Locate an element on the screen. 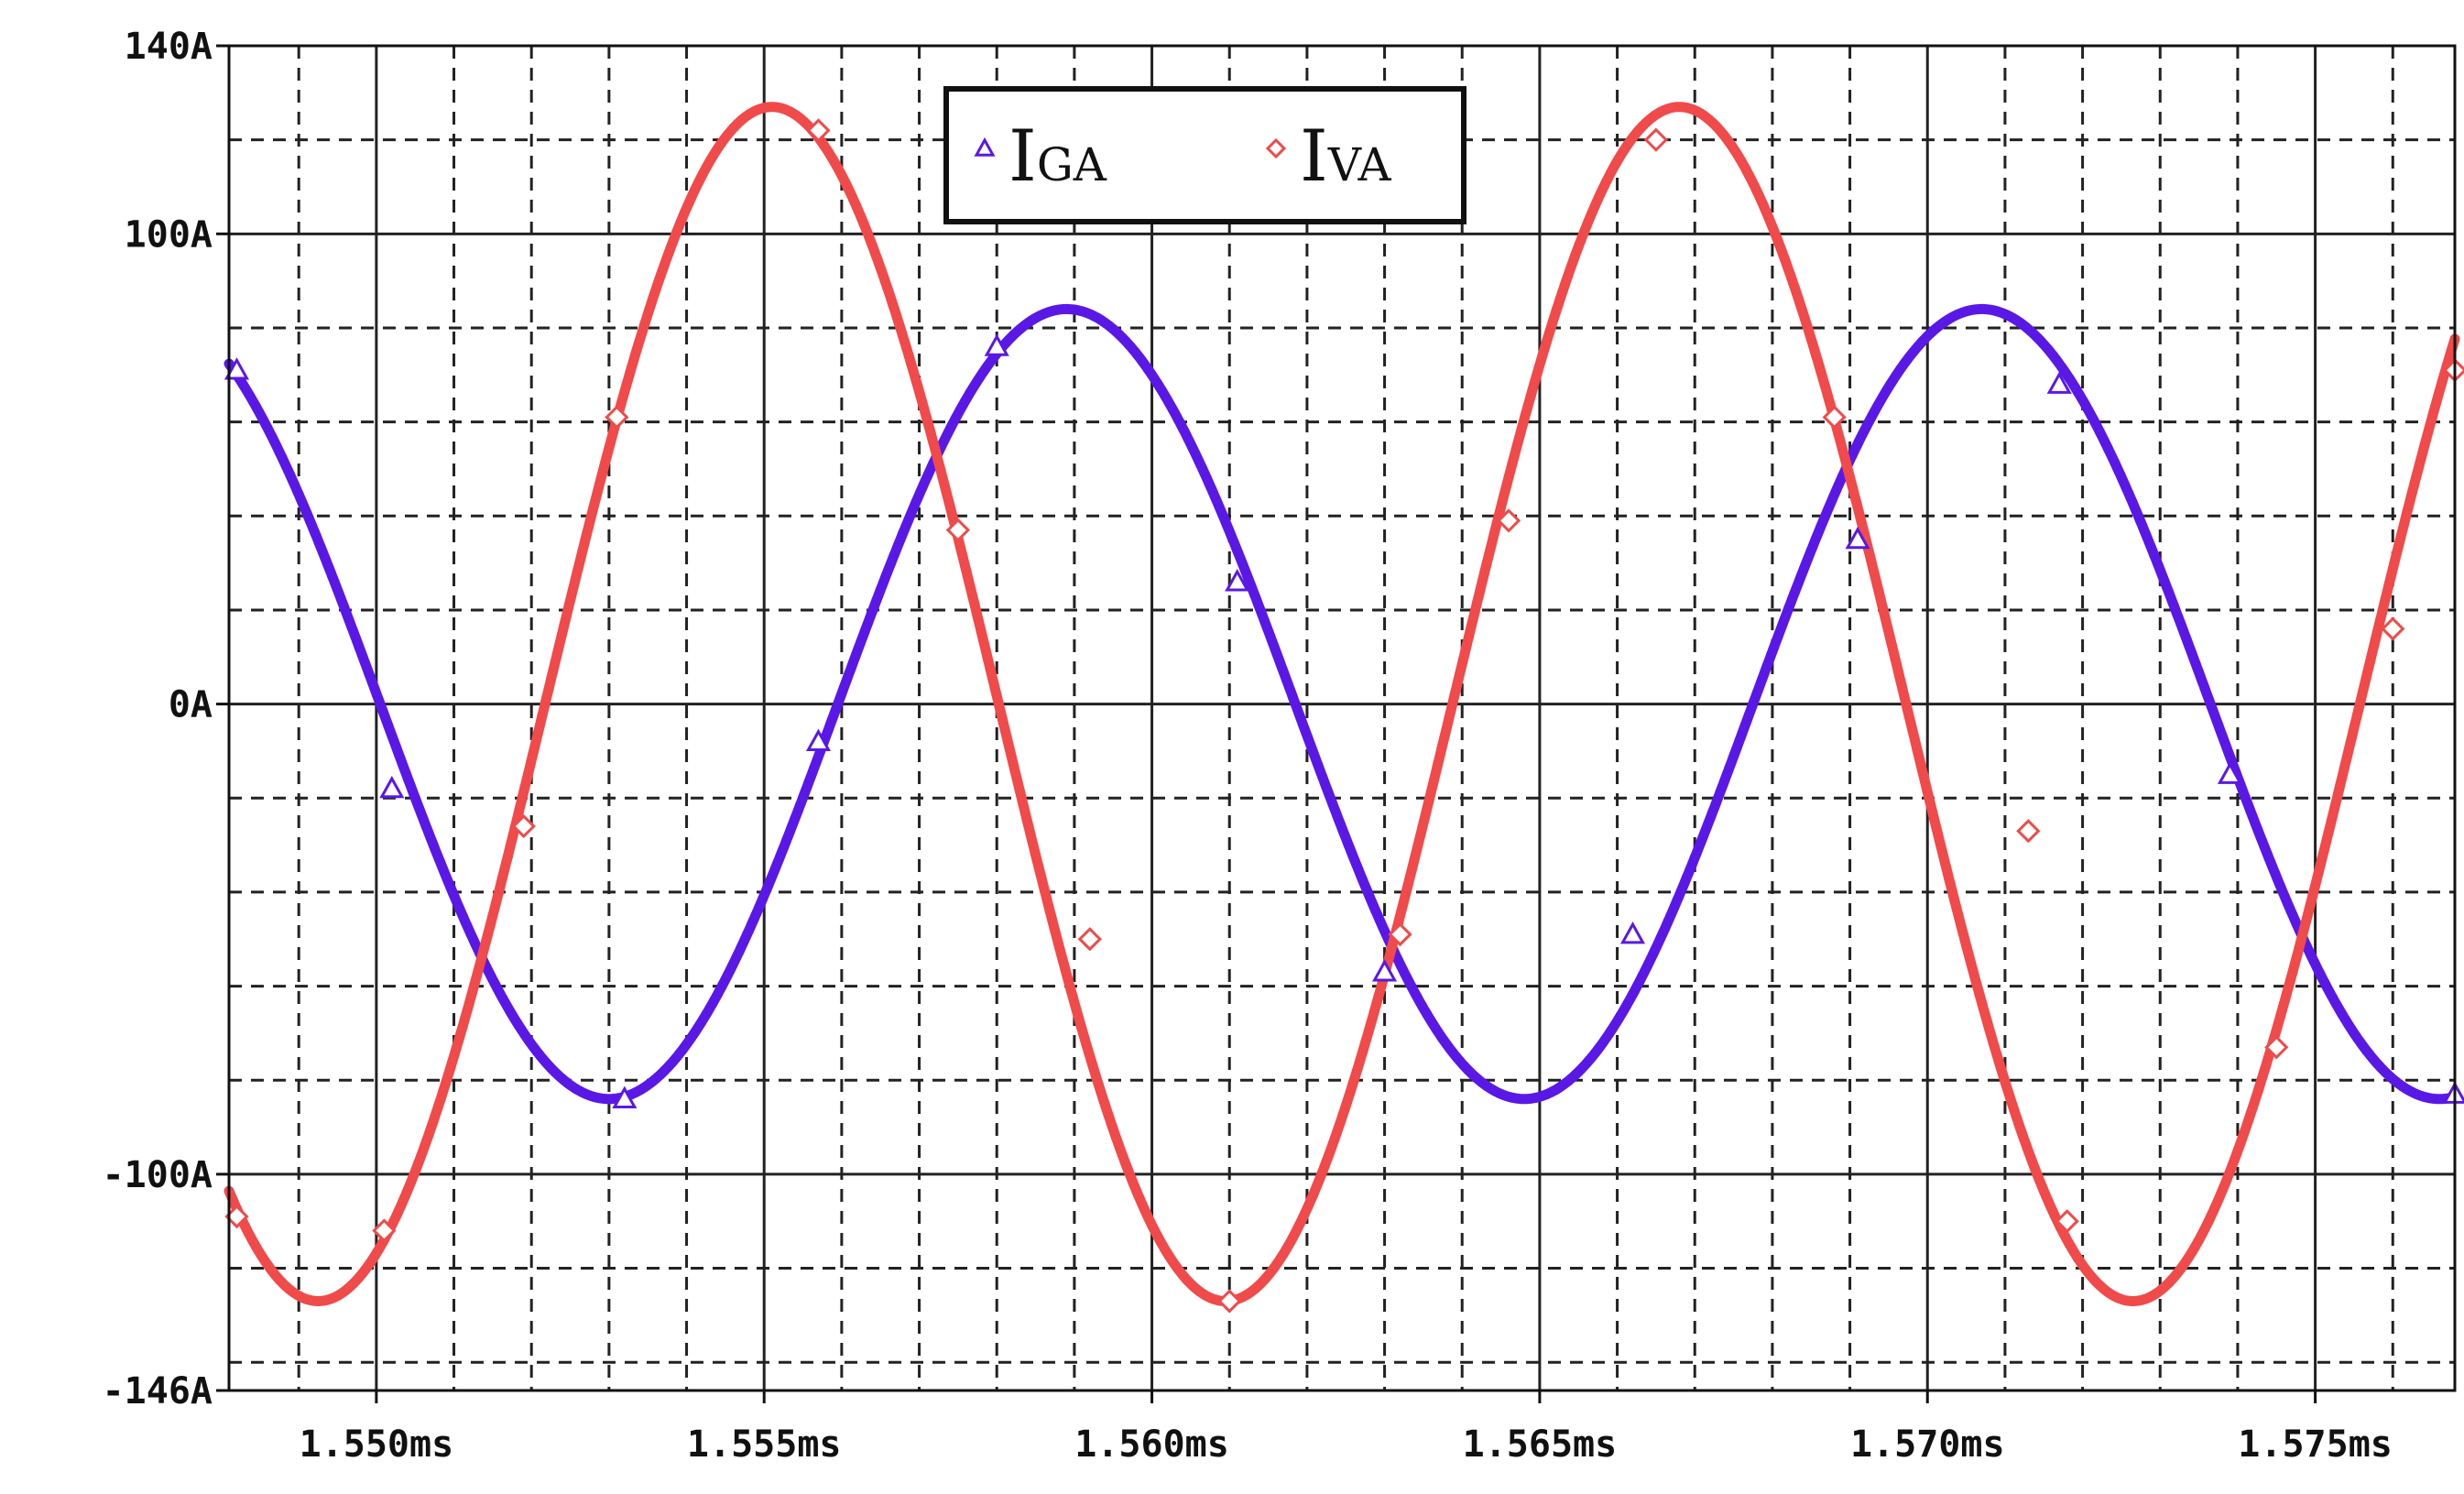  x-tick-label: 1.575ms is located at coordinates (2315, 1444).